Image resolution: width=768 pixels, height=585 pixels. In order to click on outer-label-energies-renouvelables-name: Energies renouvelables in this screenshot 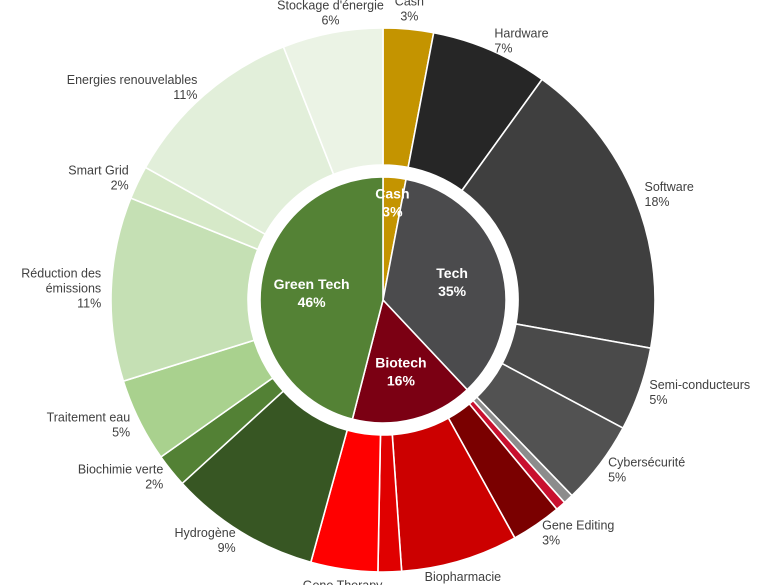, I will do `click(132, 80)`.